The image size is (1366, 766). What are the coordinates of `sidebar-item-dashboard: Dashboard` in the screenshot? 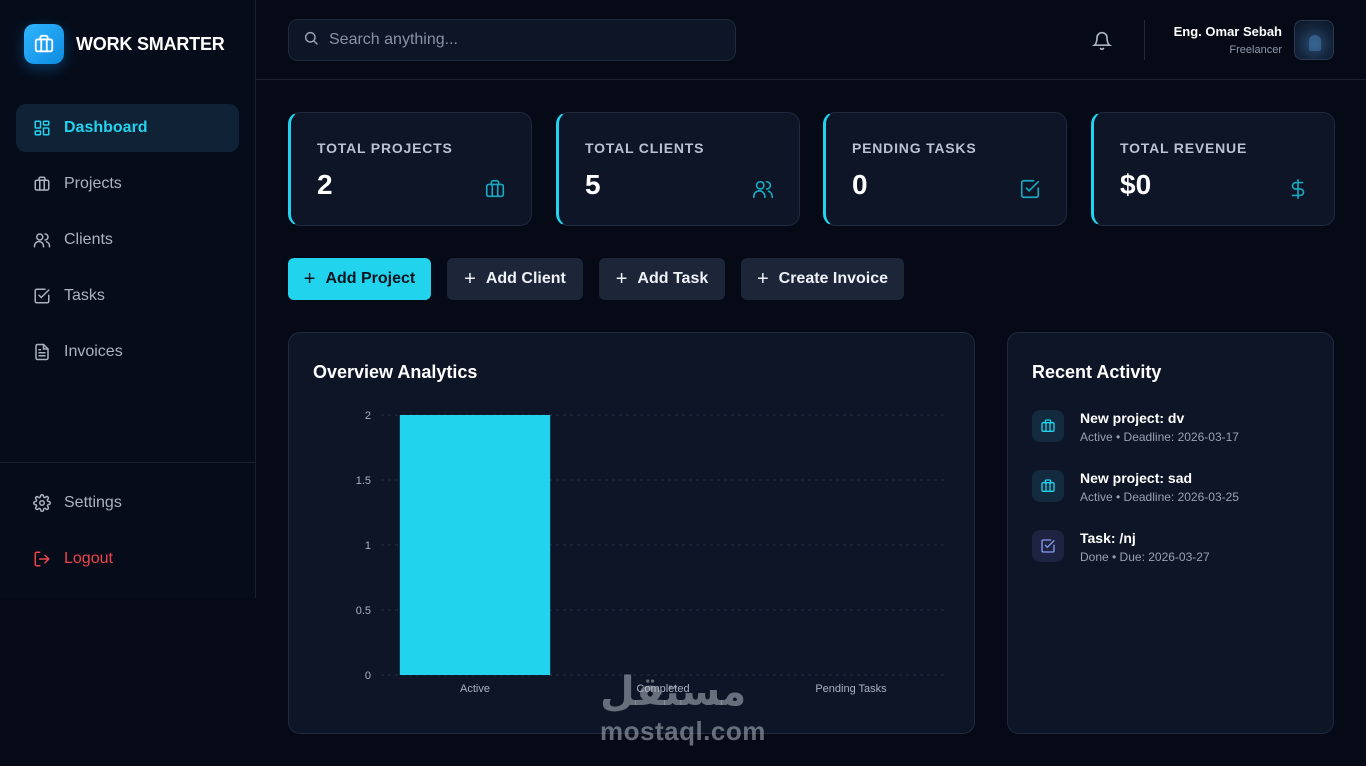 It's located at (127, 128).